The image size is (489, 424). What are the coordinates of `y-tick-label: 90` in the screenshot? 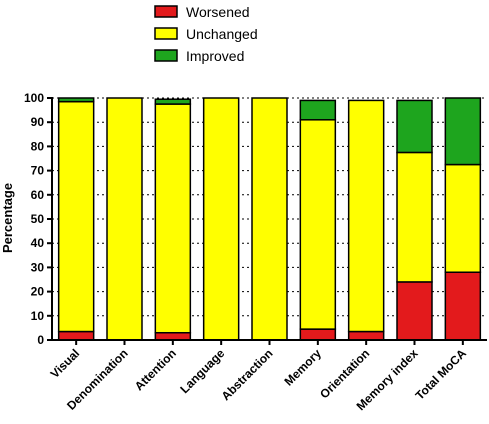 It's located at (38, 122).